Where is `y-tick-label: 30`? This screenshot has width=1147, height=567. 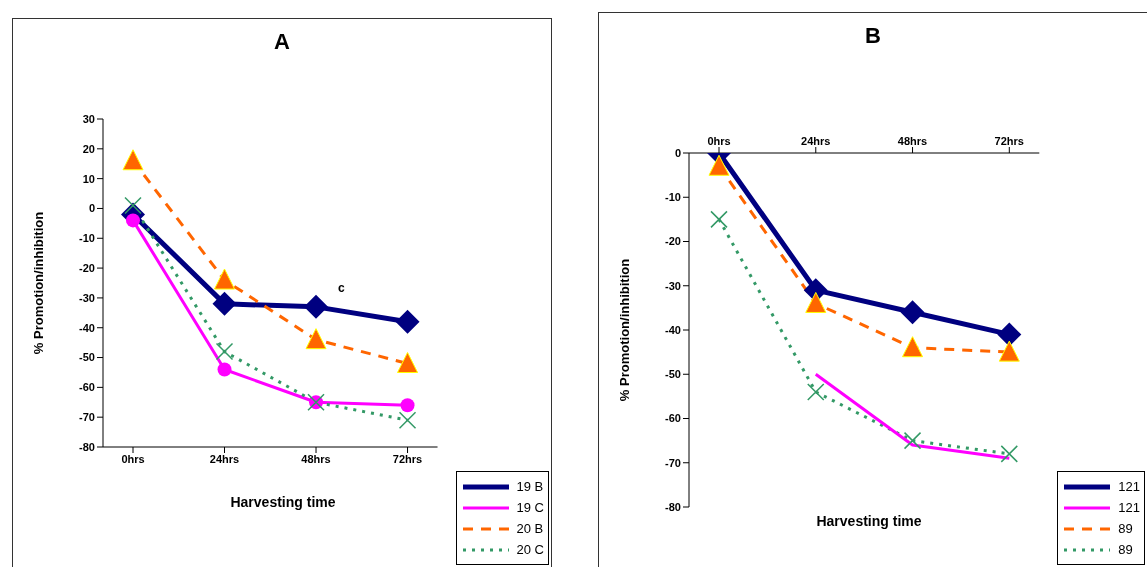
y-tick-label: 30 is located at coordinates (88, 118).